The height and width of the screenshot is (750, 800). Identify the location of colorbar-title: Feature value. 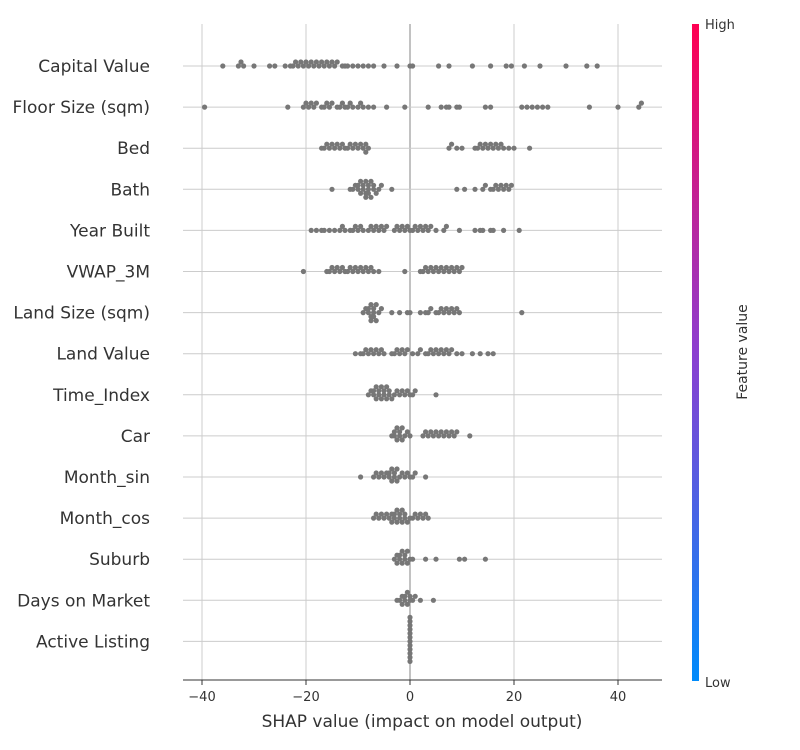
(743, 352).